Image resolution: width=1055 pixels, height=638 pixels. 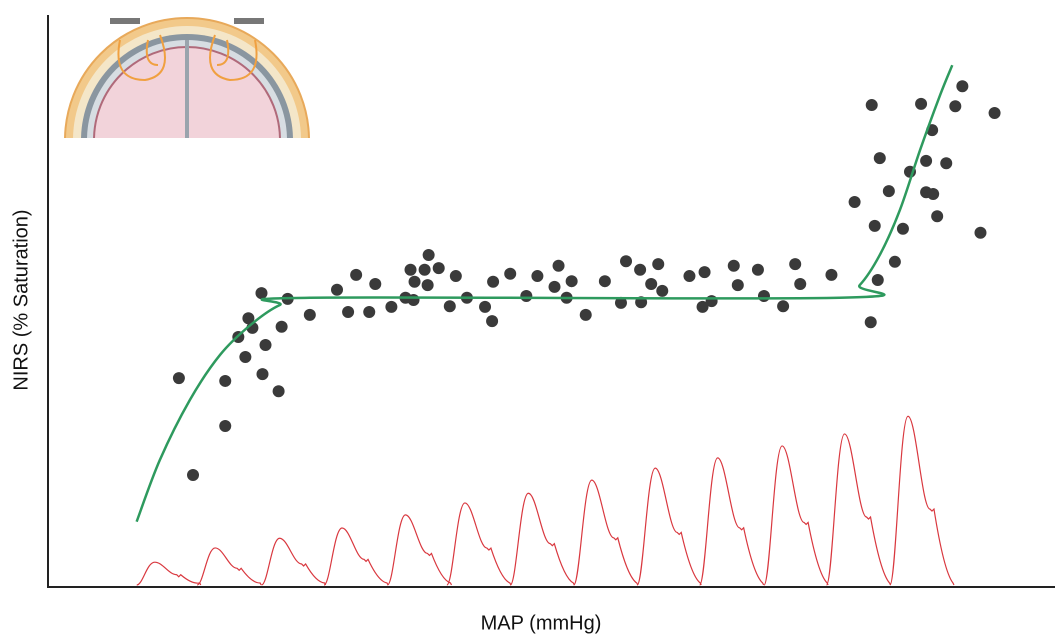 I want to click on brain-illustration, so click(x=187, y=77).